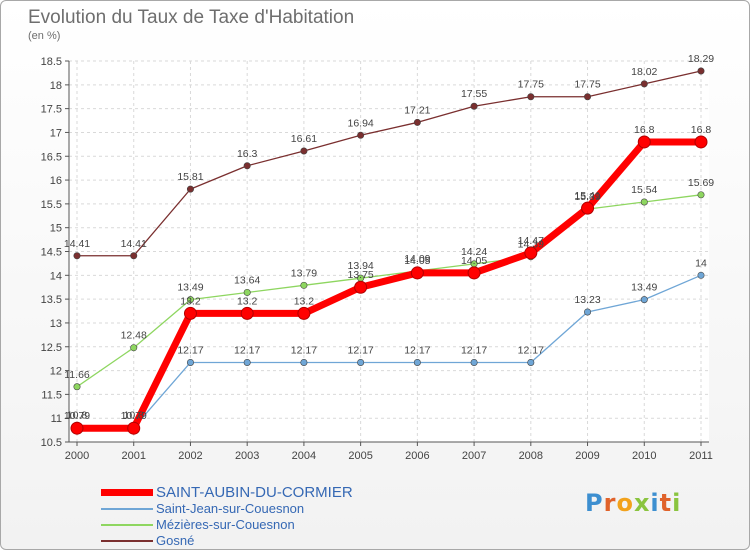 This screenshot has height=550, width=750. What do you see at coordinates (360, 275) in the screenshot?
I see `data-label: 13.75` at bounding box center [360, 275].